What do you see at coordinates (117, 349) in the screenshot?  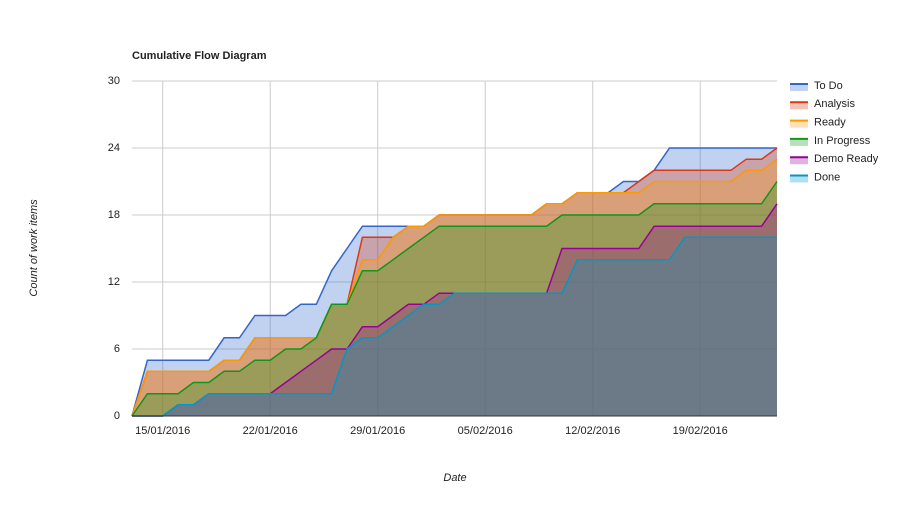 I see `y-tick-label: 6` at bounding box center [117, 349].